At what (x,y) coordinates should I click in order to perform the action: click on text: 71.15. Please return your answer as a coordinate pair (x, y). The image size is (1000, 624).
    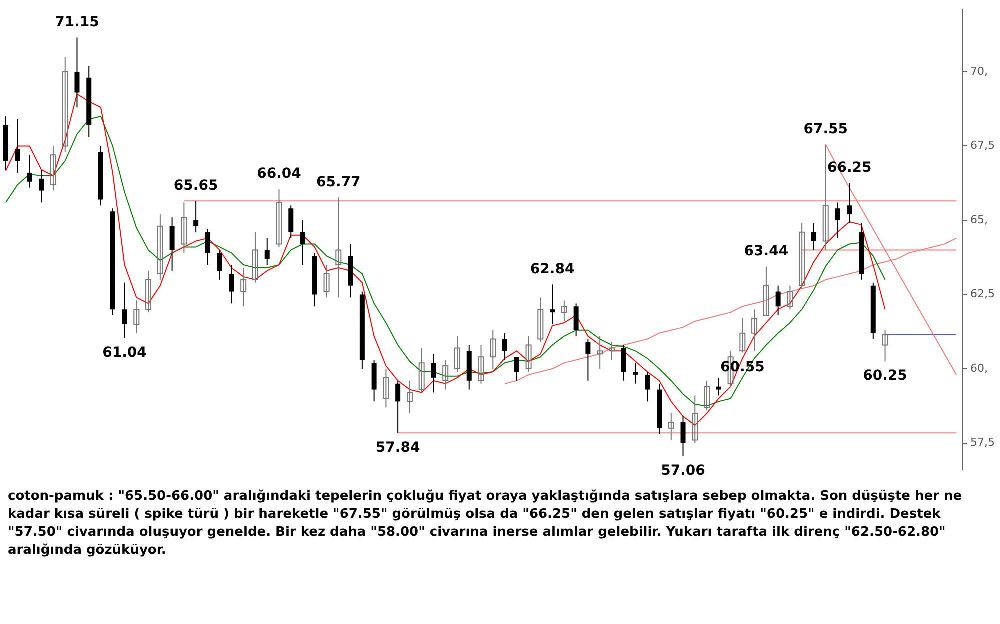
    Looking at the image, I should click on (77, 22).